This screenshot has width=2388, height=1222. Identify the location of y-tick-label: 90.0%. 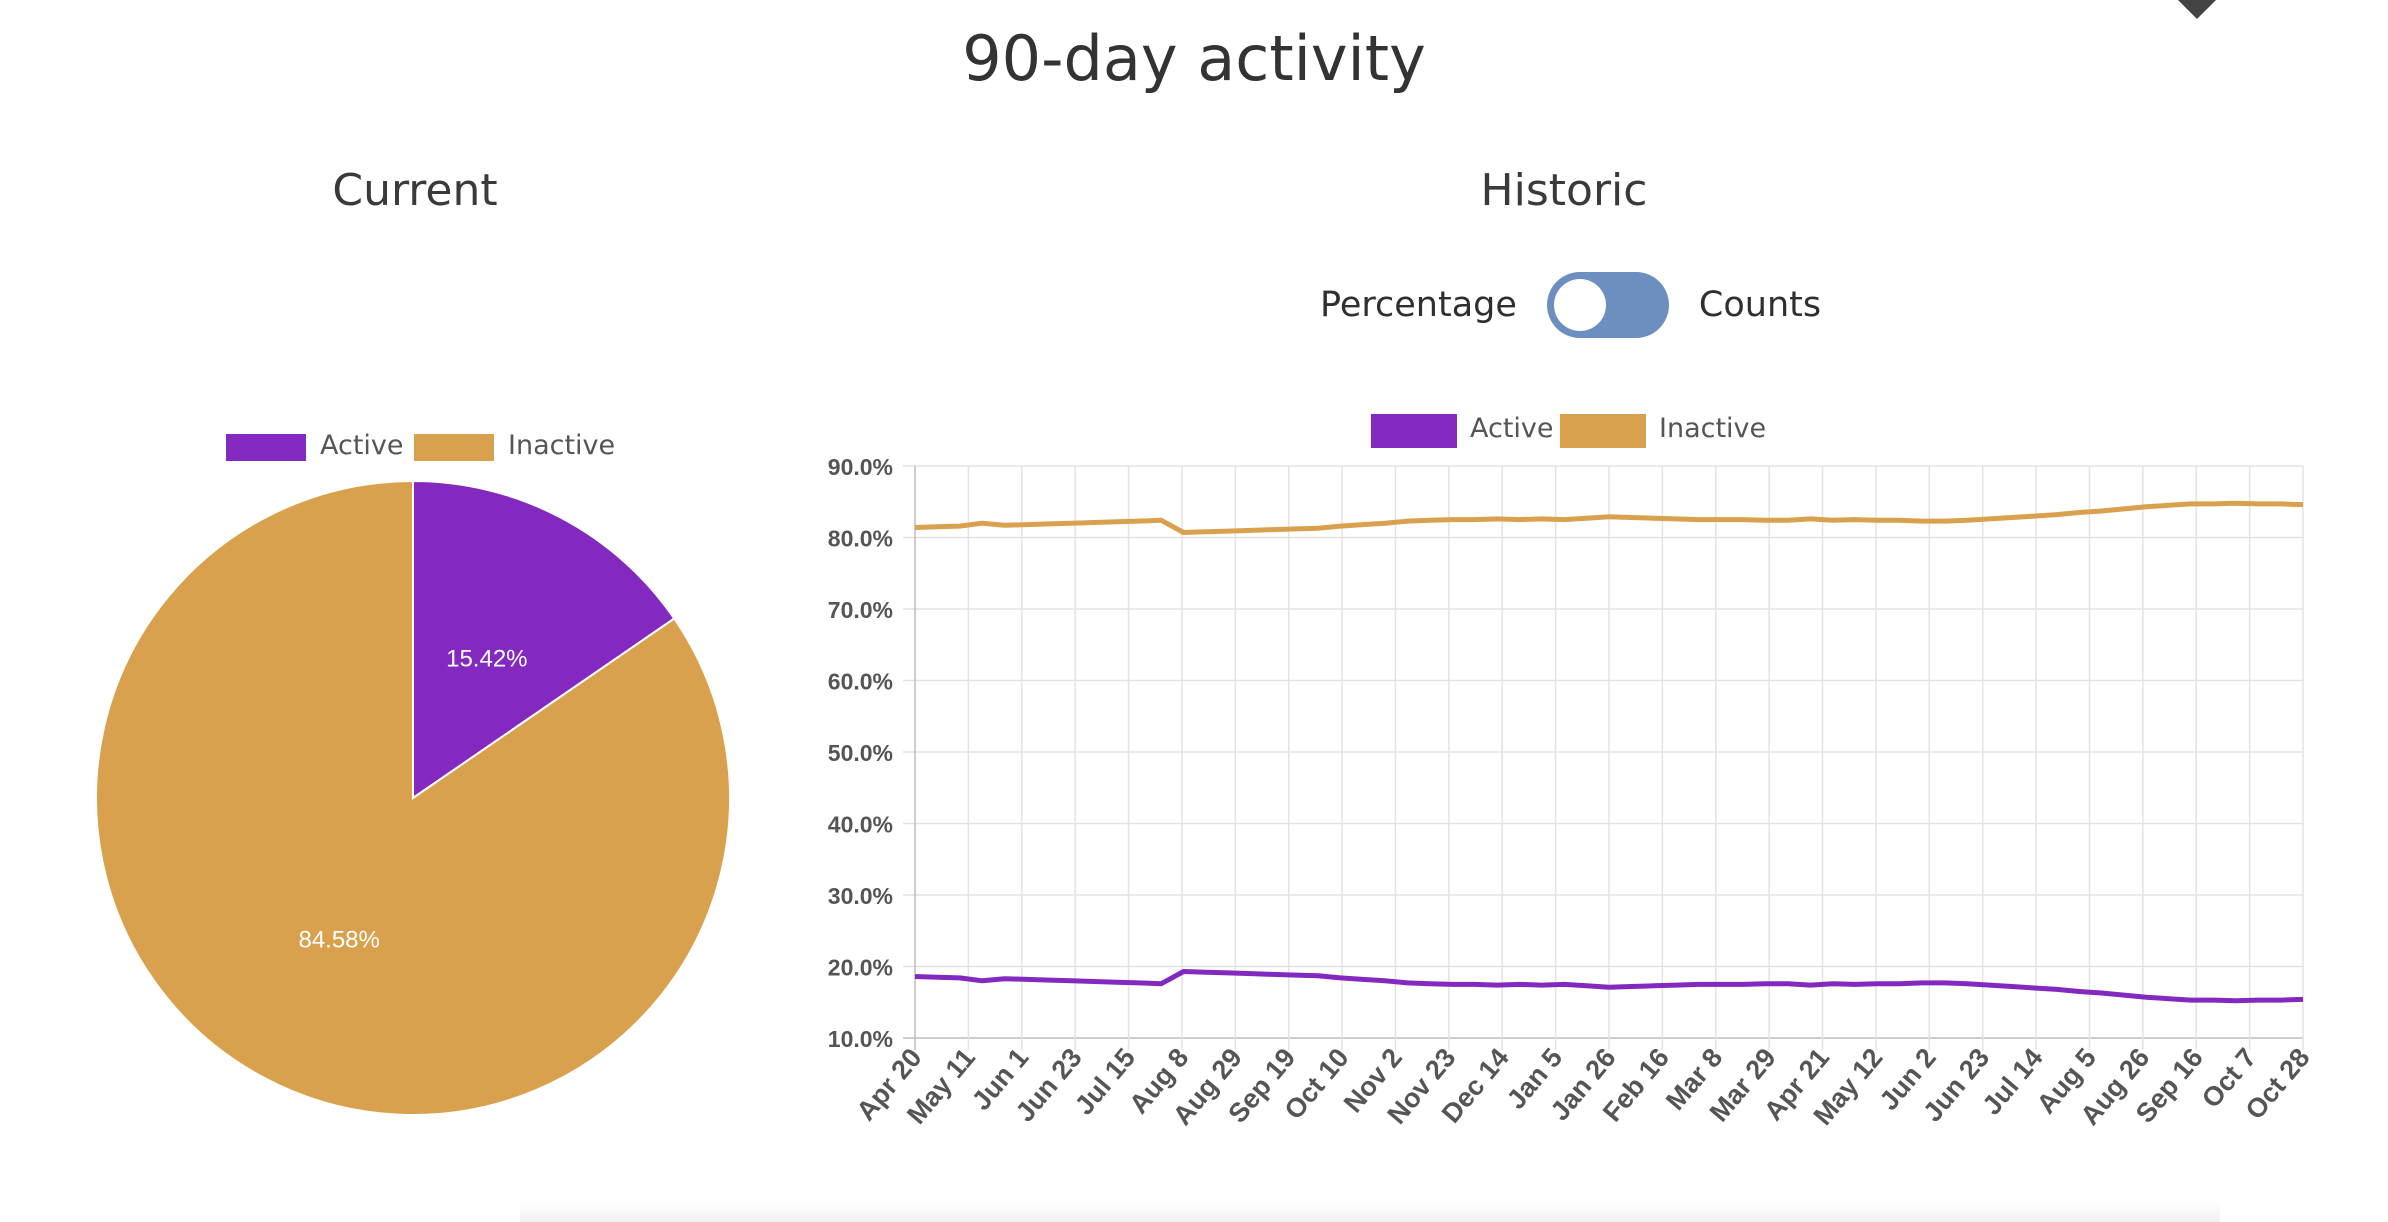
(860, 467).